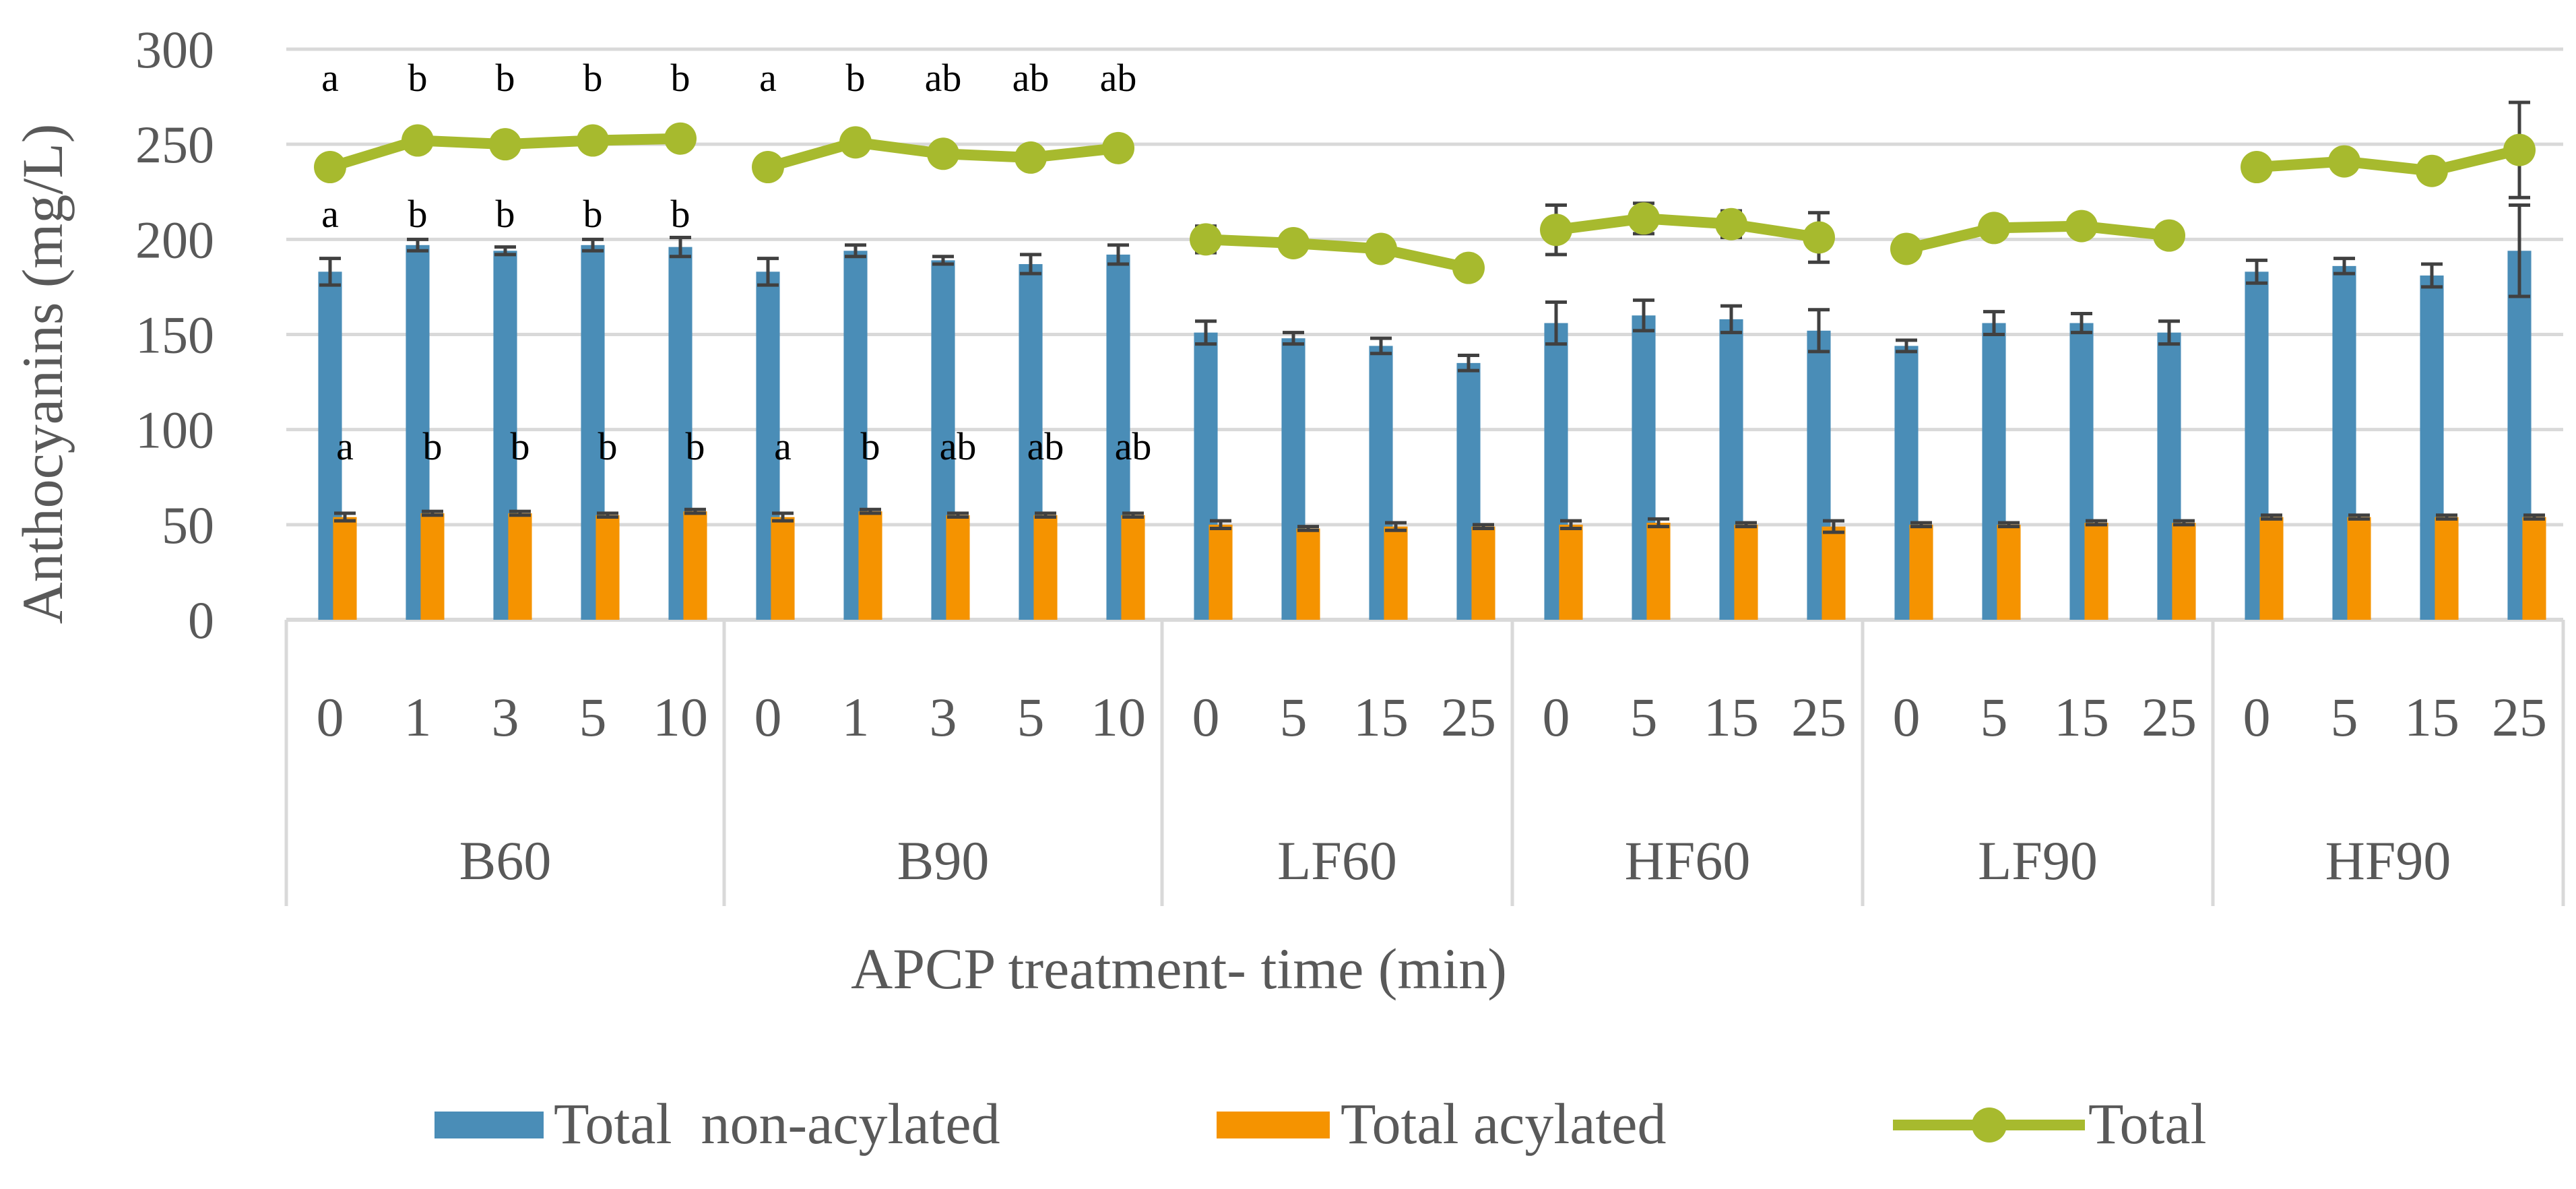 This screenshot has height=1189, width=2576. What do you see at coordinates (1179, 968) in the screenshot?
I see `x-axis-title: APCP treatment- time (min)` at bounding box center [1179, 968].